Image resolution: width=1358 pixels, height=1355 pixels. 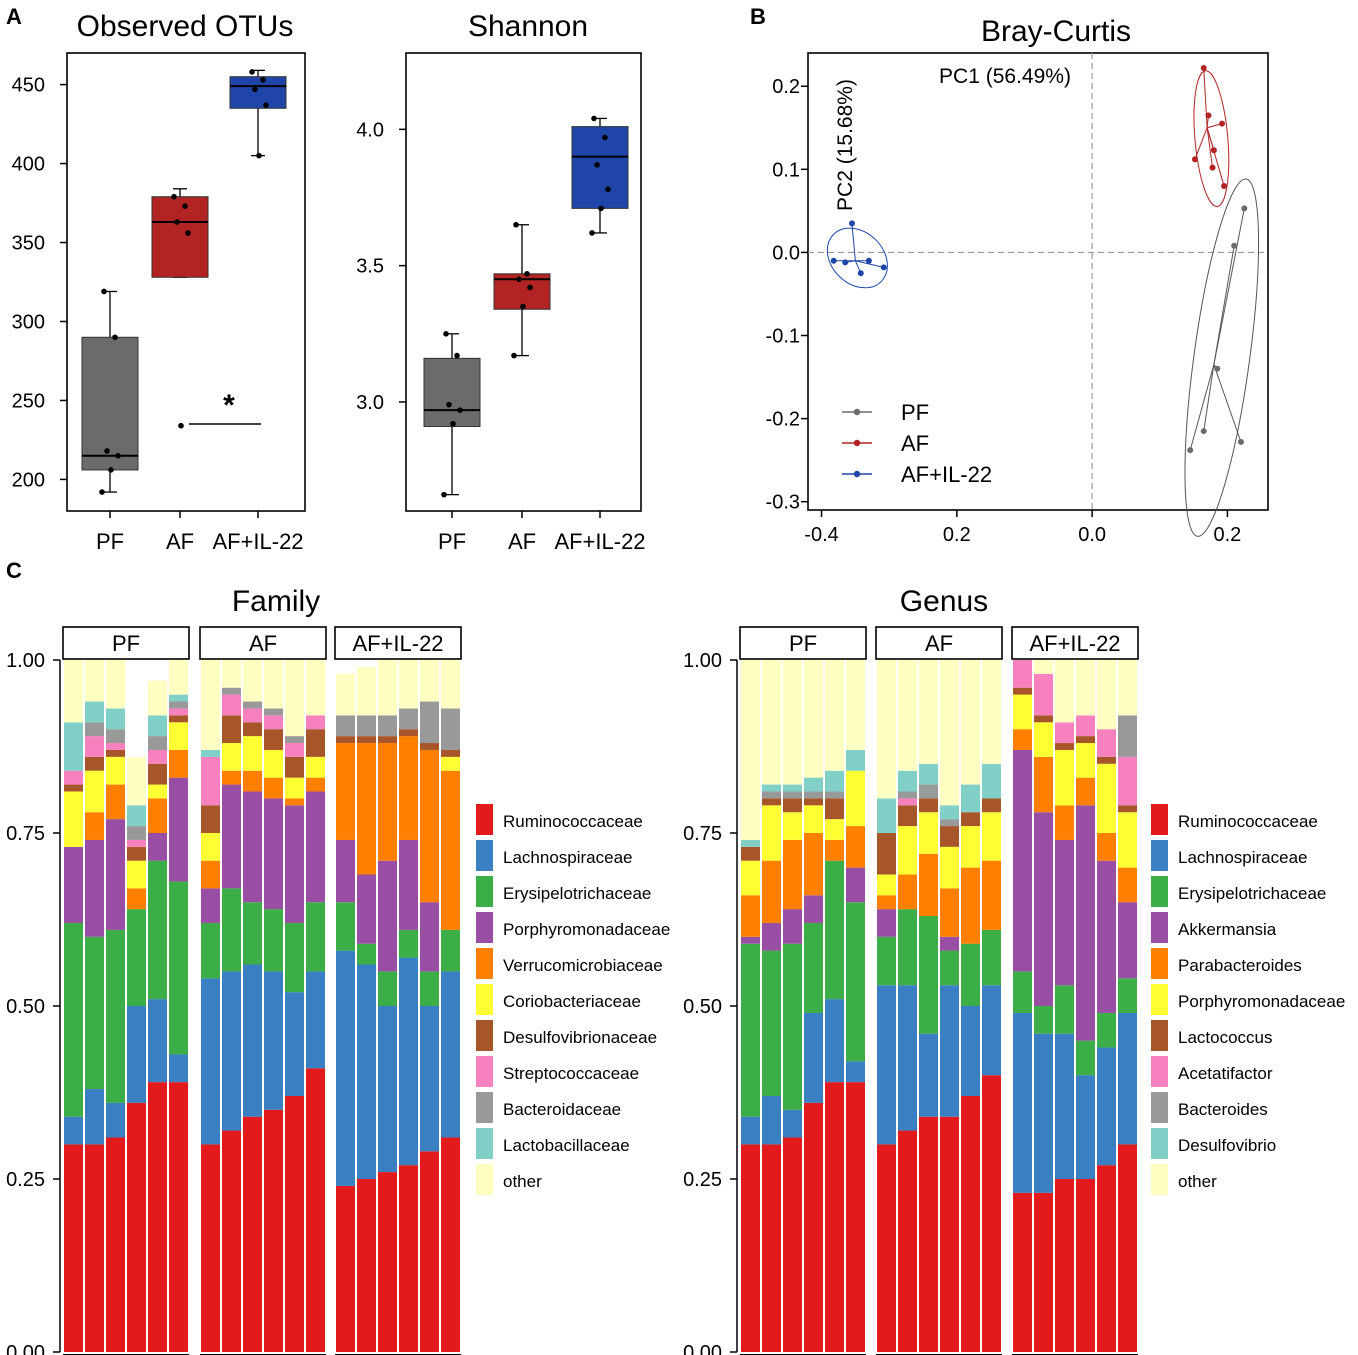 I want to click on group-strip-label-af: AF, so click(x=263, y=643).